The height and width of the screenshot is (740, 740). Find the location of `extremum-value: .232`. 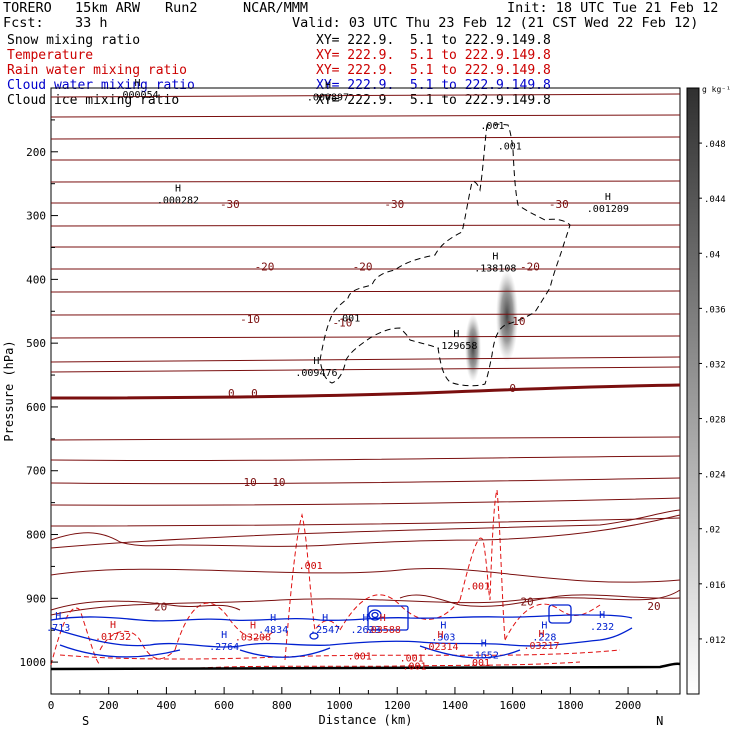

extremum-value: .232 is located at coordinates (602, 627).